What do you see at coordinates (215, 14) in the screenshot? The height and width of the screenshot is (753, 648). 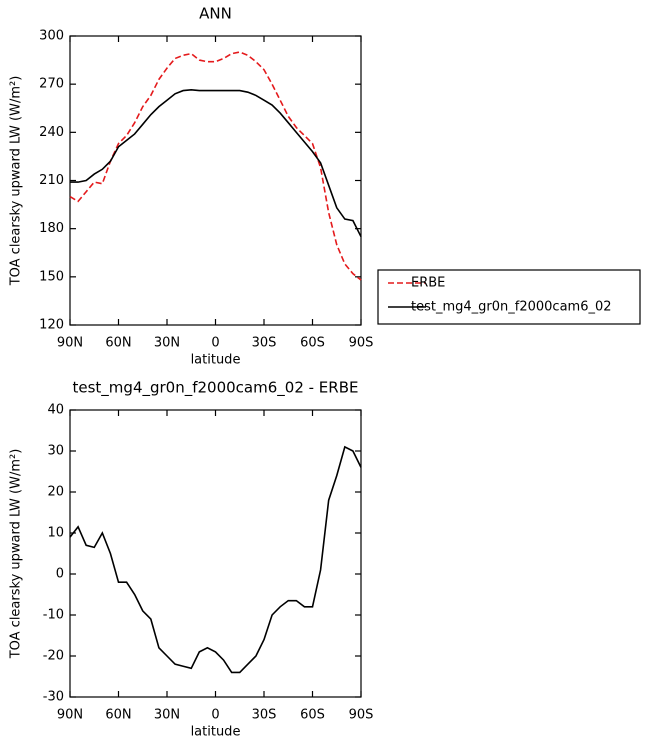 I see `chart-title: ANN` at bounding box center [215, 14].